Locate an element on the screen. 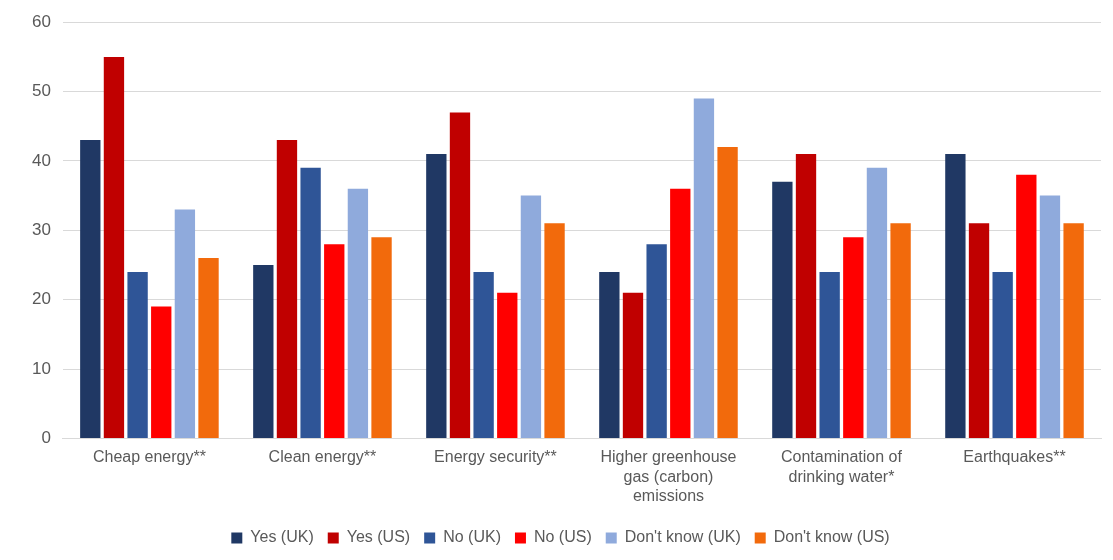  y-tick-label: 0 is located at coordinates (46, 438).